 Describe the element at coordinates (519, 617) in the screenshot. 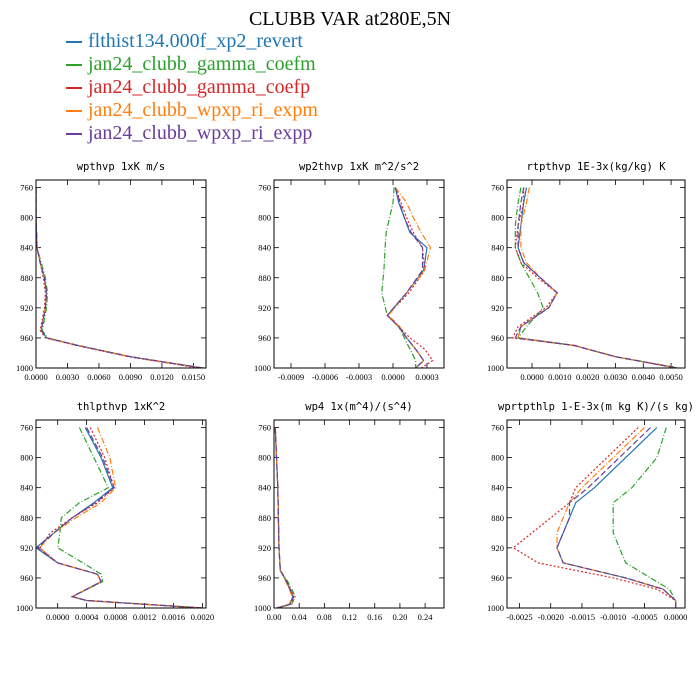

I see `x-tick-label: -0.0025` at that location.